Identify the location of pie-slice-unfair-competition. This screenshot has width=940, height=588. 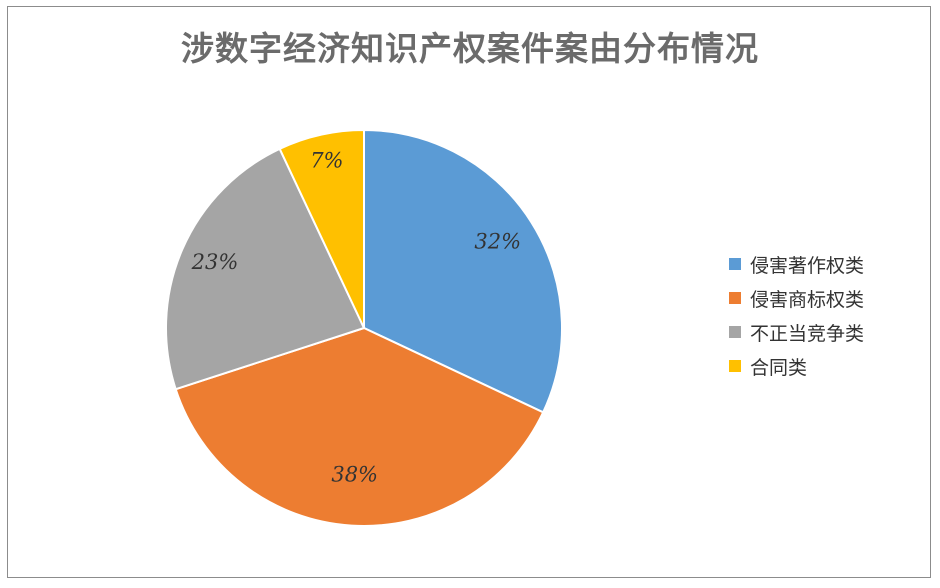
(265, 269).